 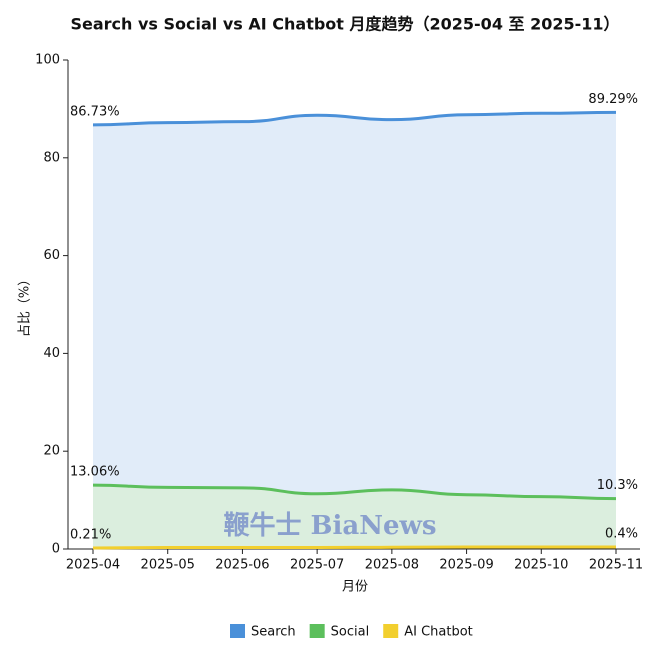 I want to click on y-tick-label: 100, so click(x=47, y=60).